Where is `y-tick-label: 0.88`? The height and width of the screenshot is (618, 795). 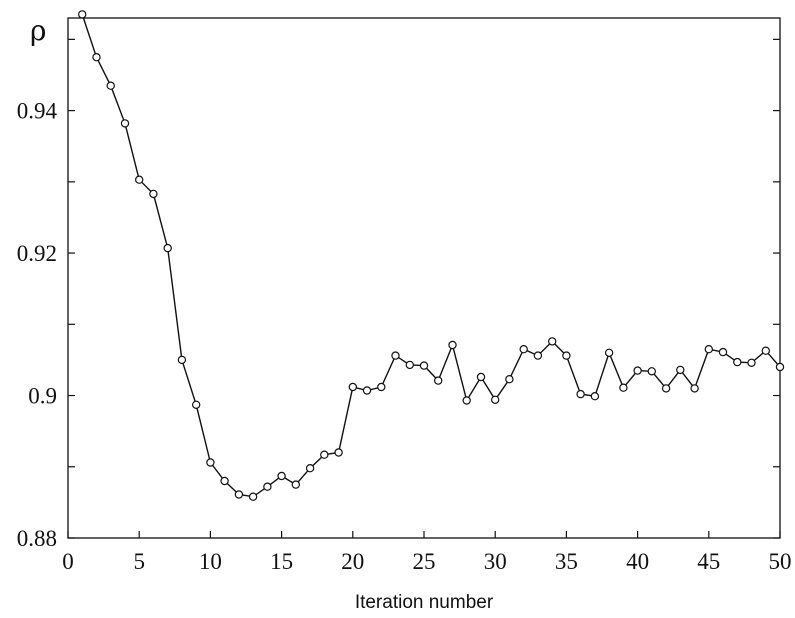 y-tick-label: 0.88 is located at coordinates (37, 538).